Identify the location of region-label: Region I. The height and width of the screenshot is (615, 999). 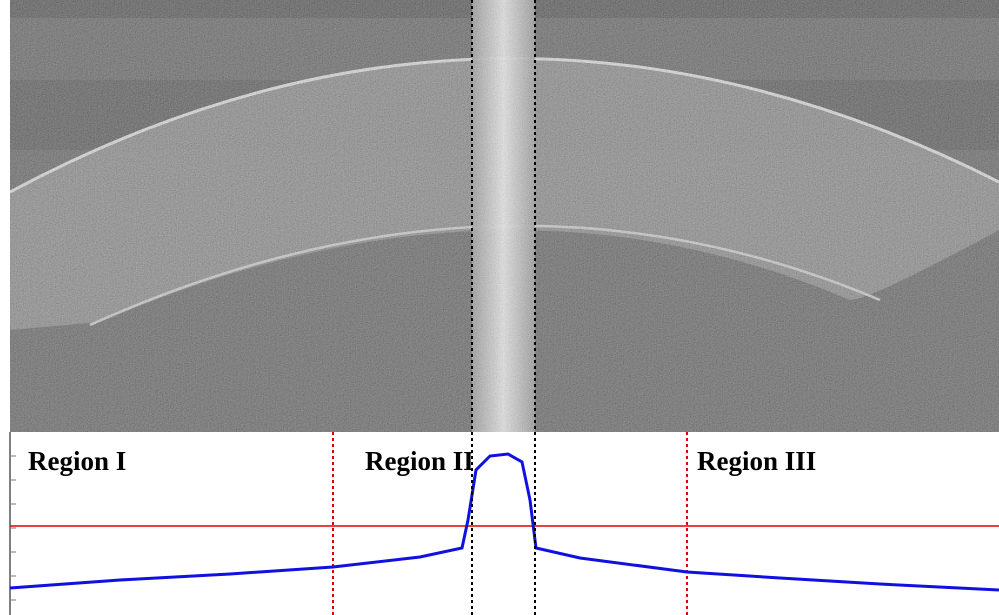
(77, 461).